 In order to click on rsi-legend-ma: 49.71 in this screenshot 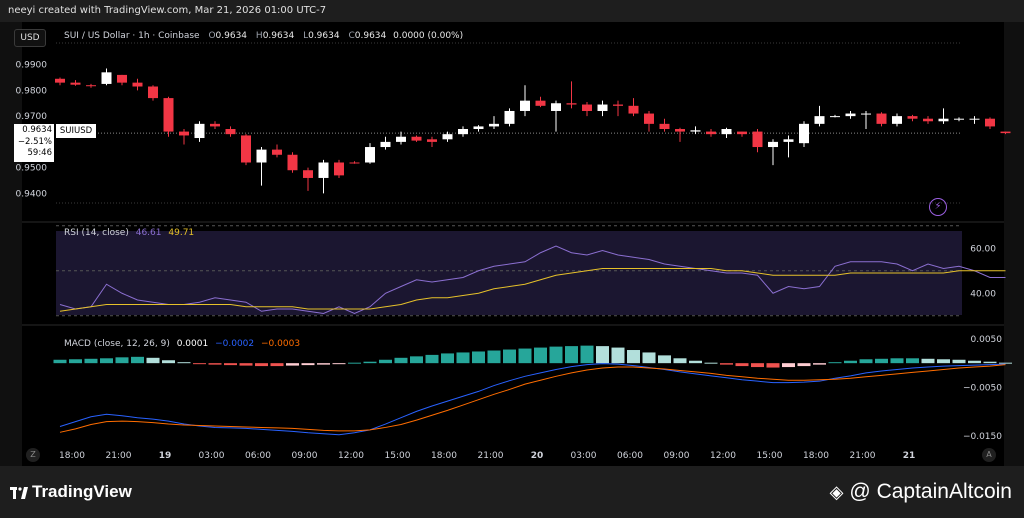, I will do `click(181, 233)`.